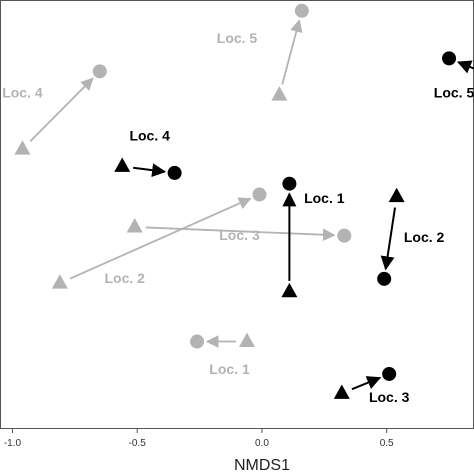  I want to click on pair-gray-1: Loc. 4, so click(54, 109).